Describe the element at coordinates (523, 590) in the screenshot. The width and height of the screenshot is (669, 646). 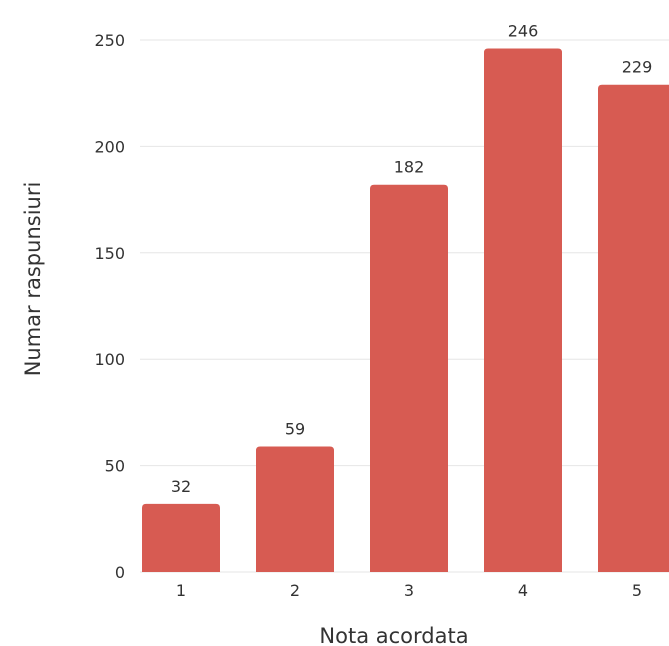
I see `x-tick-label-4: 4` at that location.